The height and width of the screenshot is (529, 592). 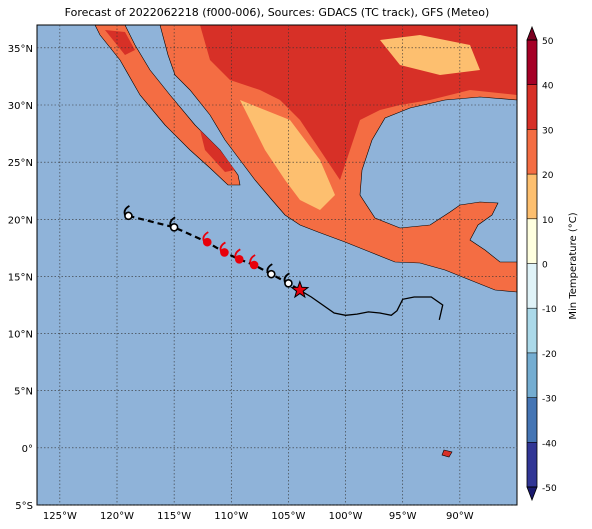 What do you see at coordinates (548, 176) in the screenshot?
I see `colorbar-tick-label: 20` at bounding box center [548, 176].